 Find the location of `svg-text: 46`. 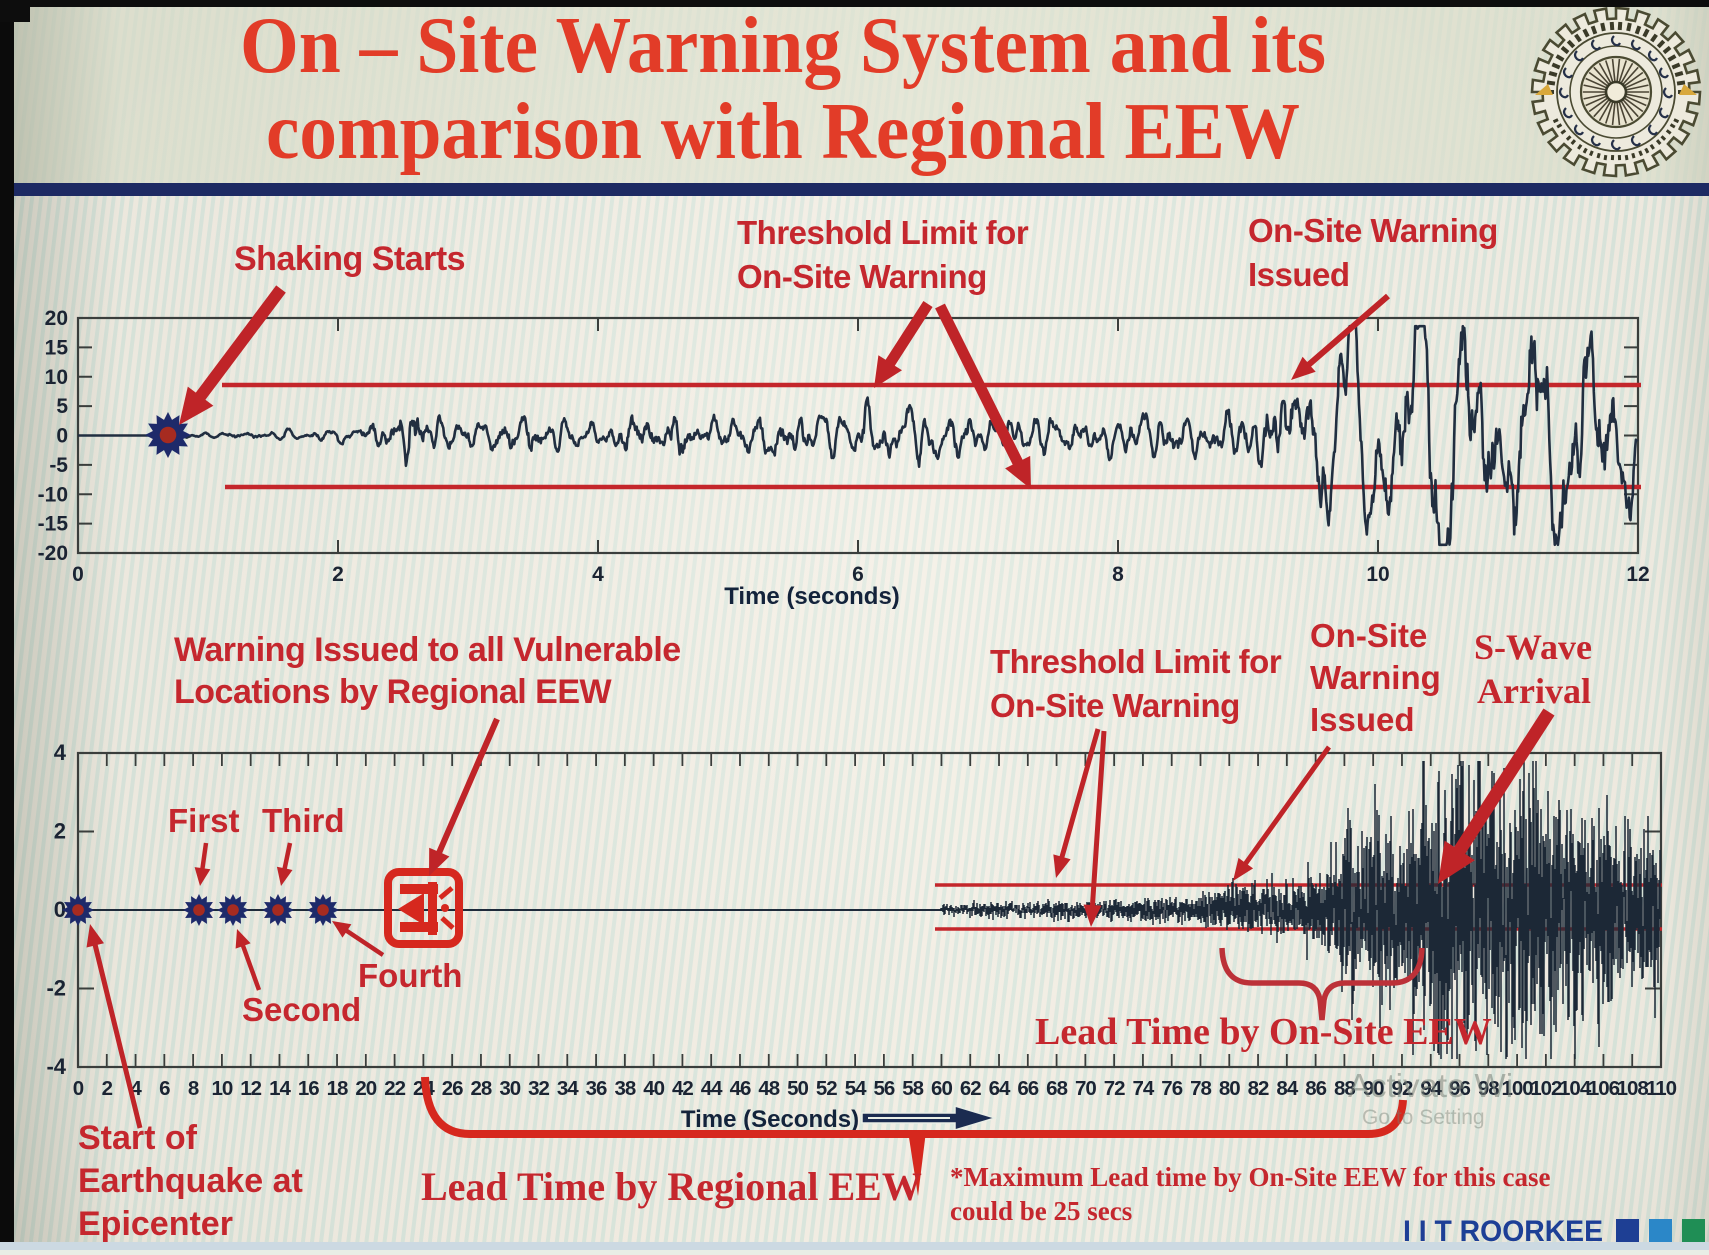

svg-text: 46 is located at coordinates (740, 1088).